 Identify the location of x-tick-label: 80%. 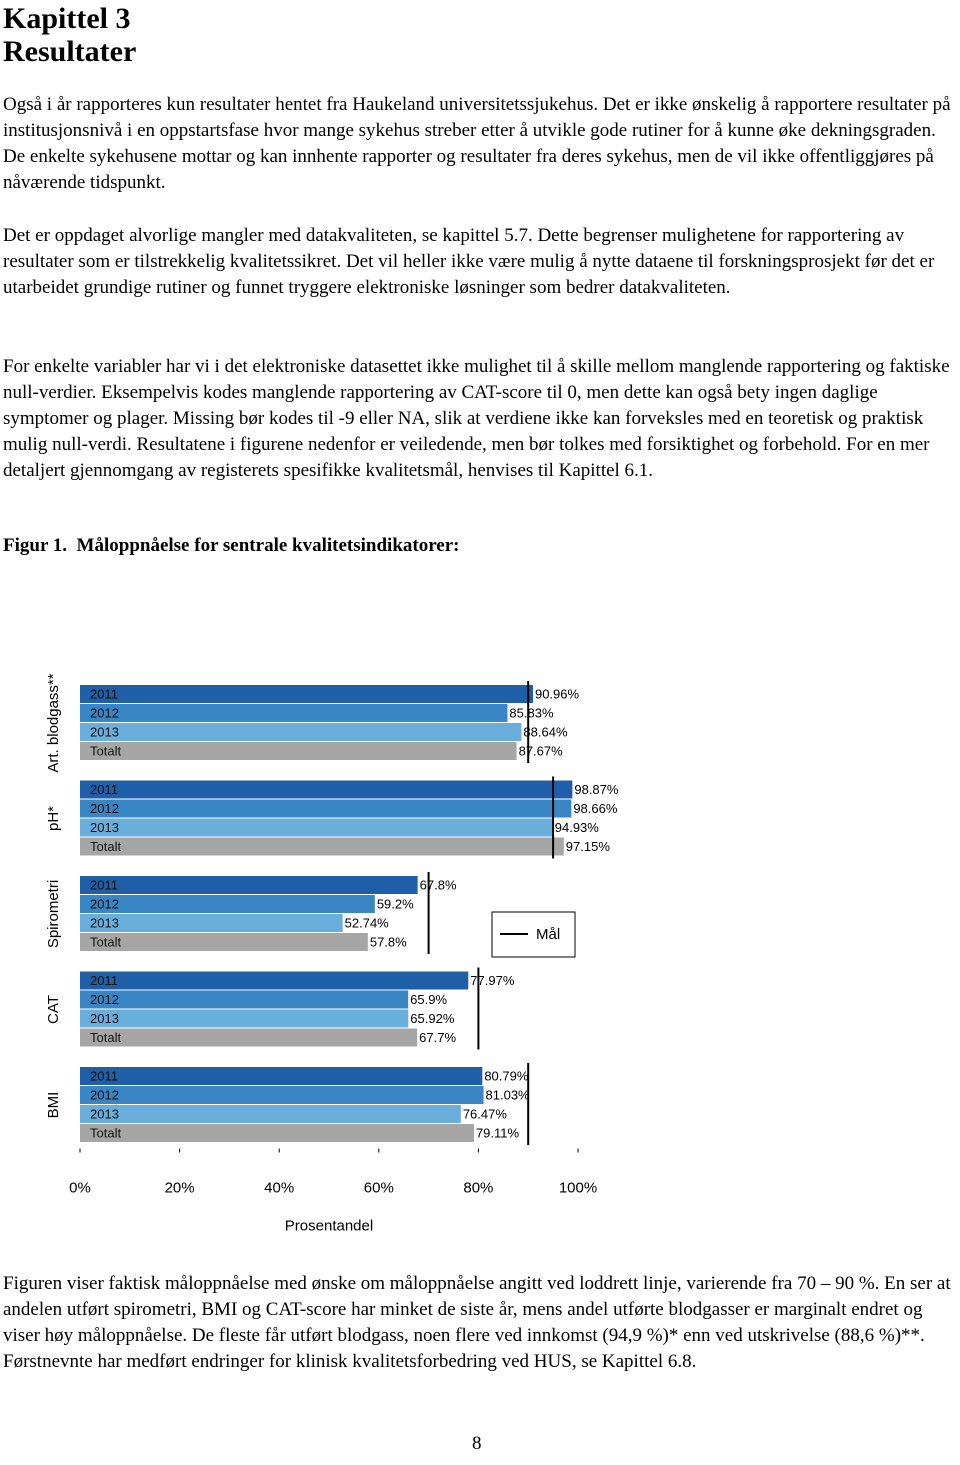
(478, 1188).